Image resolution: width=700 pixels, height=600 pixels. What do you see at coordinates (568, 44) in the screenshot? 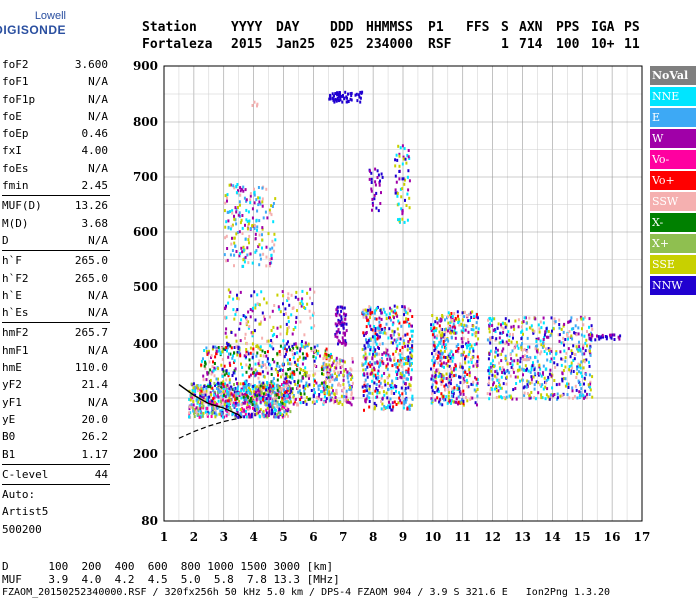
I see `hdr-value-pps: 100` at bounding box center [568, 44].